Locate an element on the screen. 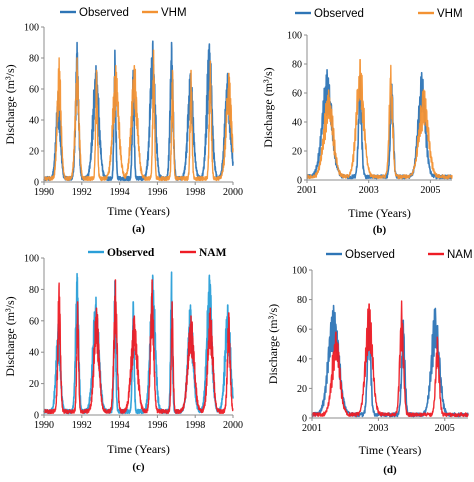 This screenshot has width=474, height=482. panel-label: (d) is located at coordinates (390, 470).